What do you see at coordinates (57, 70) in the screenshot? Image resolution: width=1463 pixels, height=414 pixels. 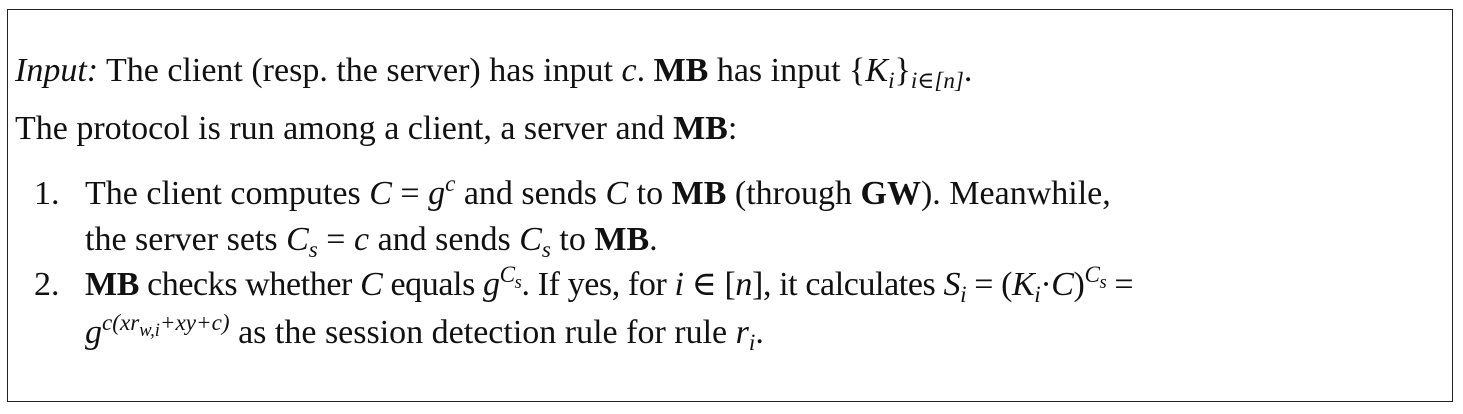 I see `input-label: Input:` at bounding box center [57, 70].